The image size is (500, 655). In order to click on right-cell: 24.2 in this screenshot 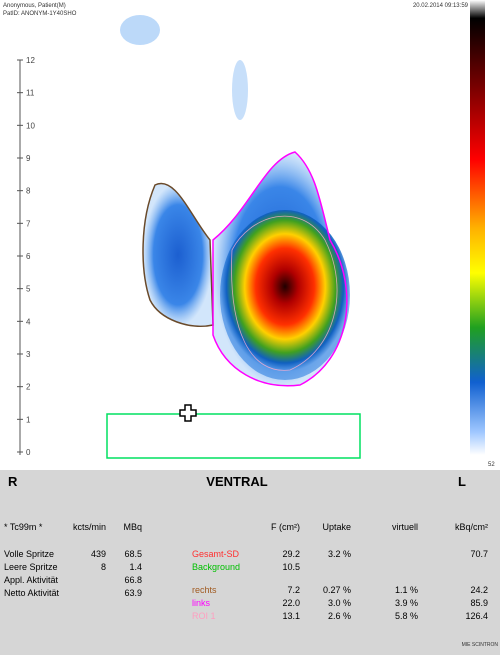, I will do `click(479, 590)`.